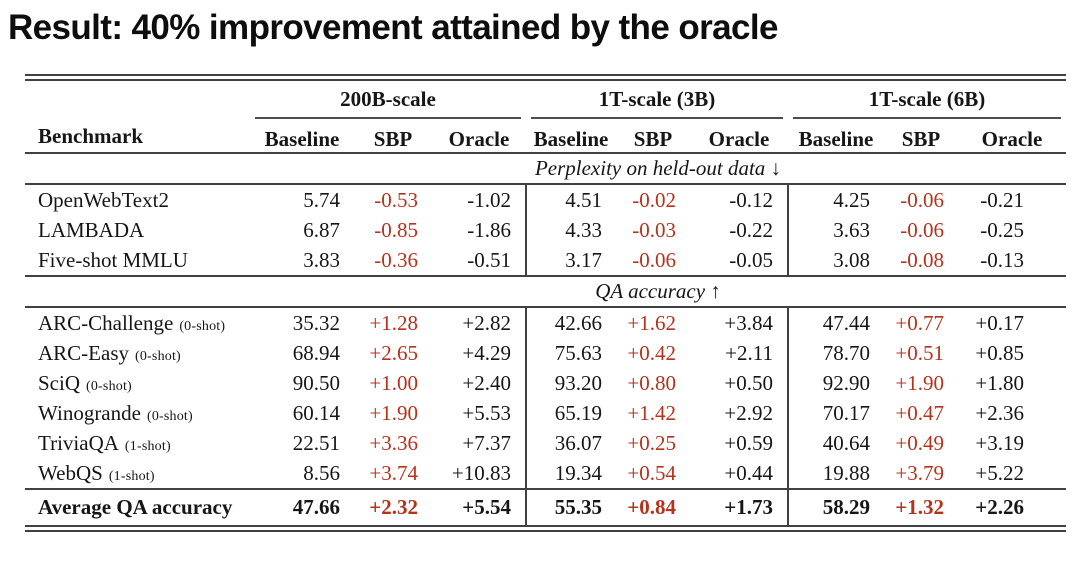 The image size is (1080, 563). I want to click on value-oracle-group3: -0.25, so click(1002, 229).